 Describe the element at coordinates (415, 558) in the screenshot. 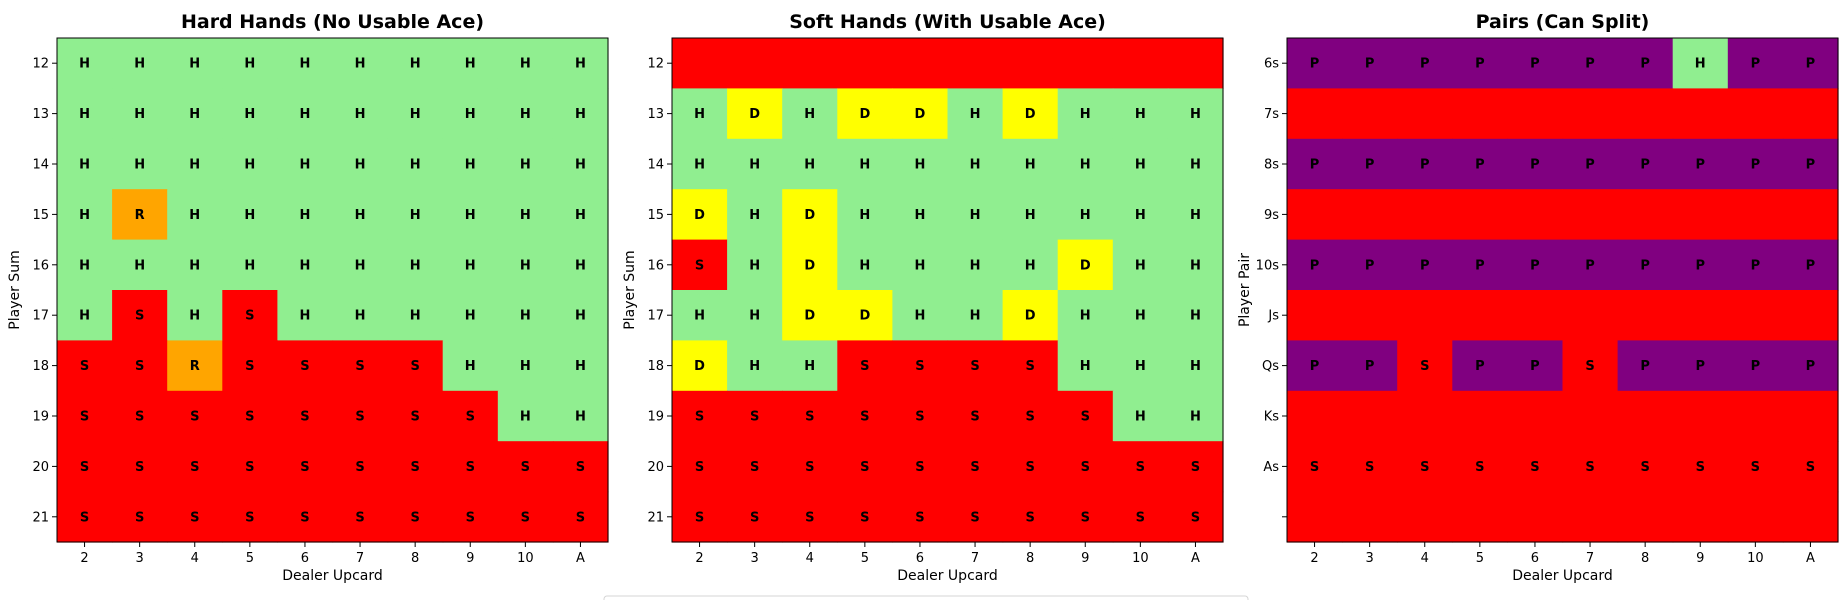

I see `x-tick-label: 8` at that location.